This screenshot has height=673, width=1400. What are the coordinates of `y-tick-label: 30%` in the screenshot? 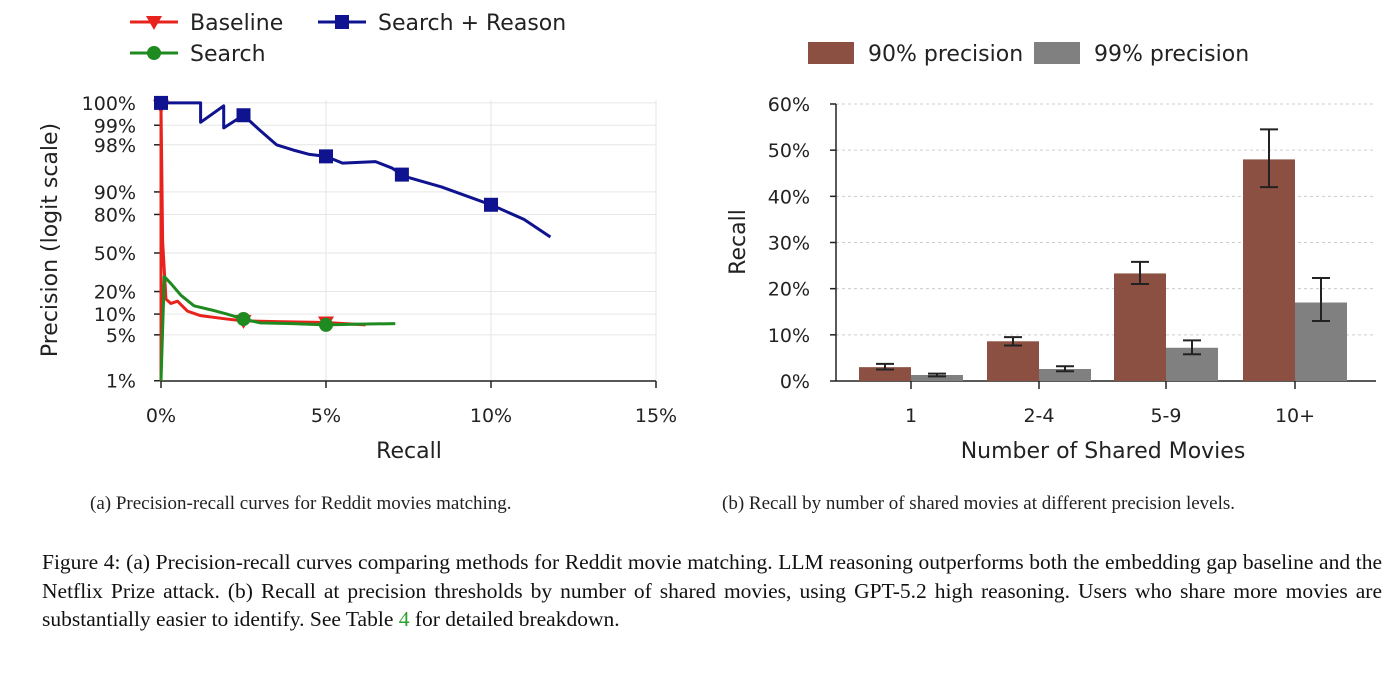 It's located at (789, 244).